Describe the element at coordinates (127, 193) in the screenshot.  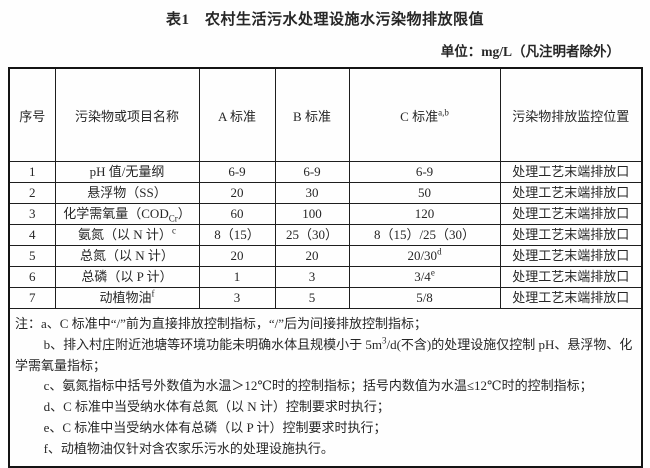
I see `cell-name: 悬浮物（SS）` at that location.